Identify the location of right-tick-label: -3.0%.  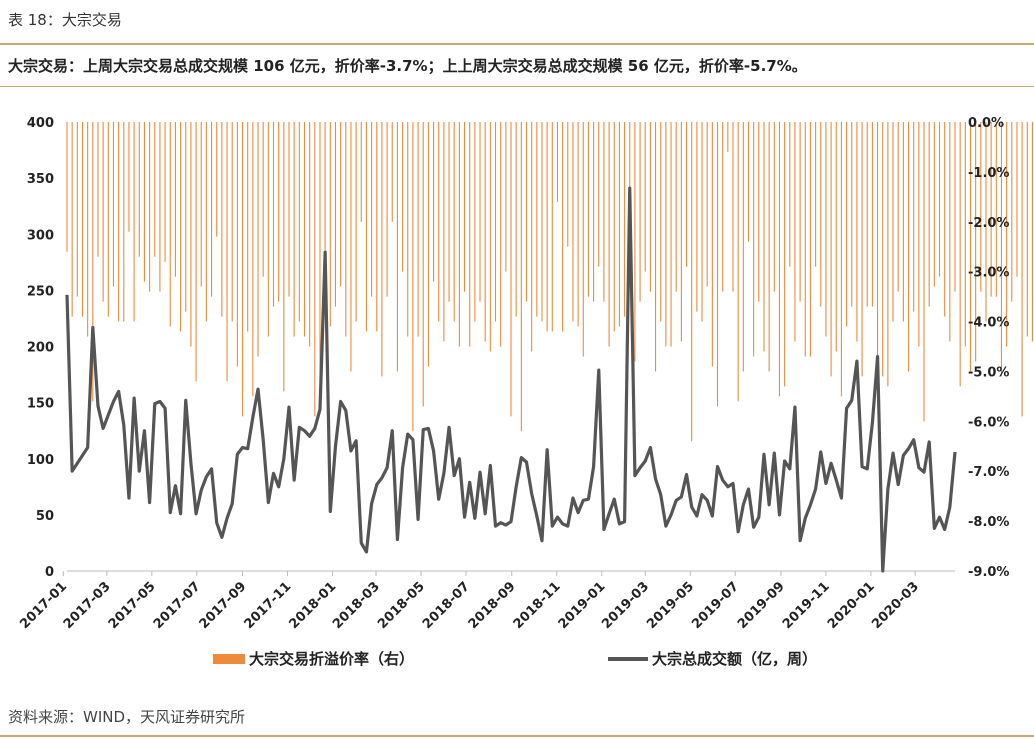
(988, 273).